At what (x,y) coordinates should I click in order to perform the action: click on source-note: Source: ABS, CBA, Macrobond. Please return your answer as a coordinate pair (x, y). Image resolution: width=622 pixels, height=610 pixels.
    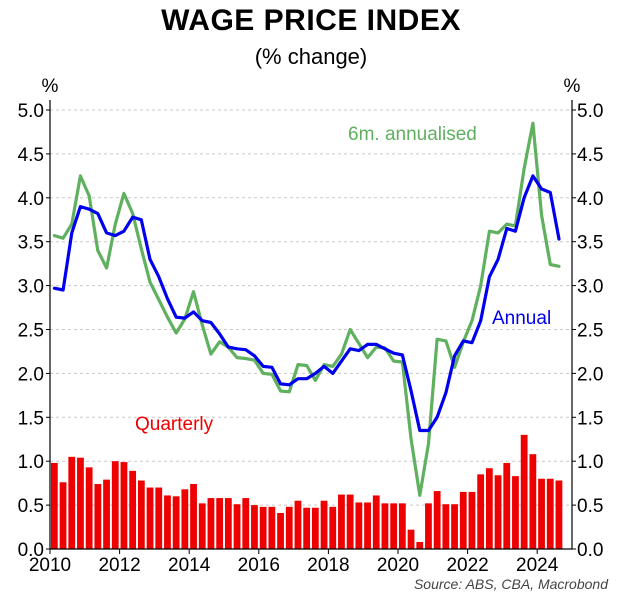
    Looking at the image, I should click on (510, 584).